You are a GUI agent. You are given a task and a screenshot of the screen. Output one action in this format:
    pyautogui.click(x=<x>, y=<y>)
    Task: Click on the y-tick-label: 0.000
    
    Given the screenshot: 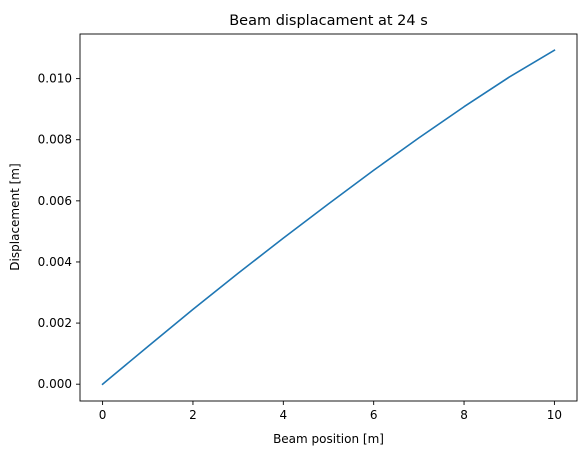 What is the action you would take?
    pyautogui.click(x=55, y=384)
    